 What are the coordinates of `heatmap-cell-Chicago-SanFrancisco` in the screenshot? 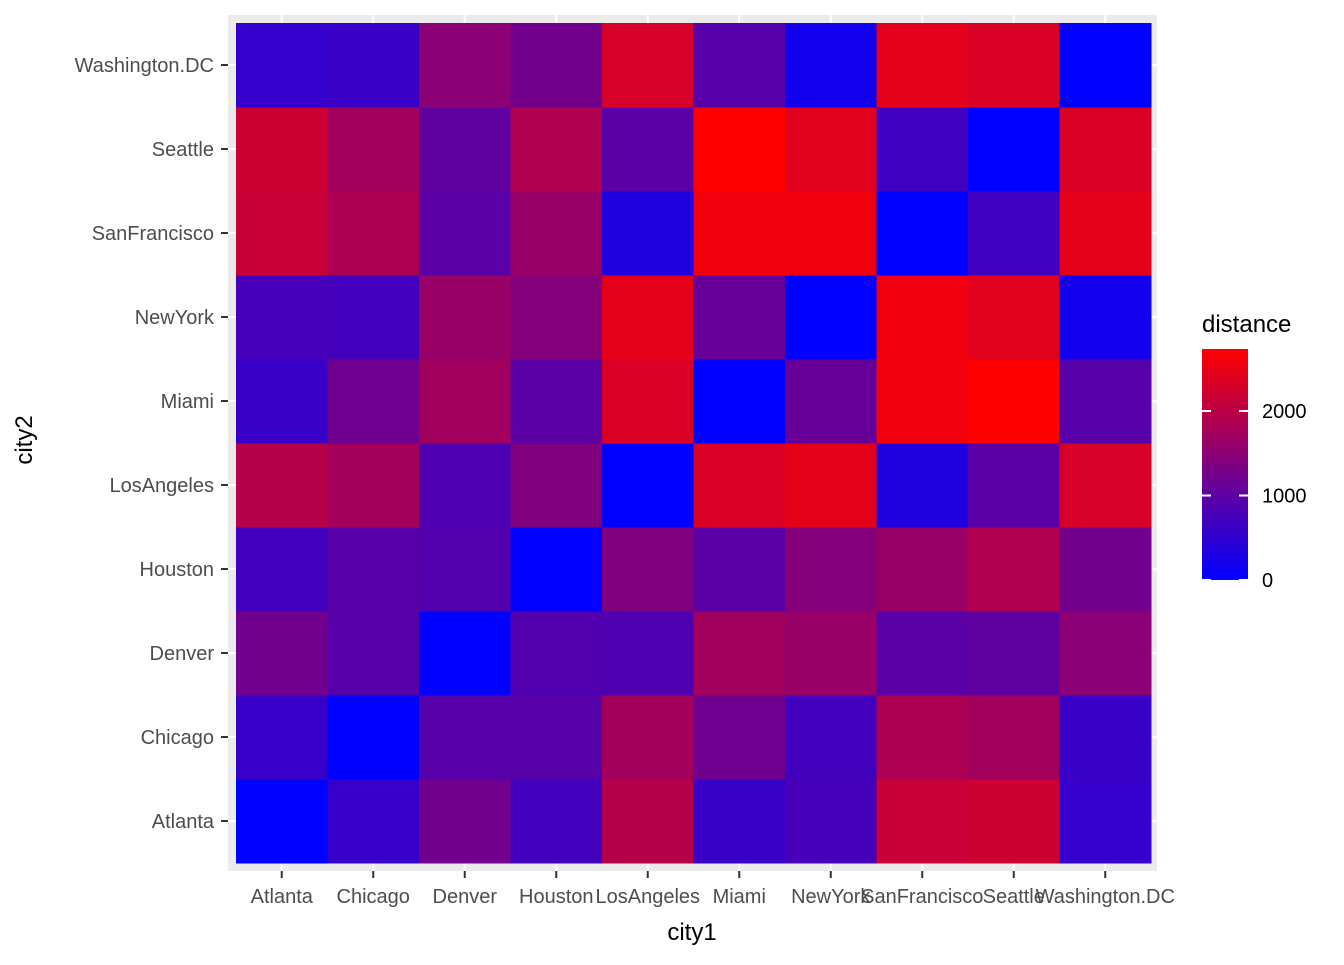 It's located at (373, 233).